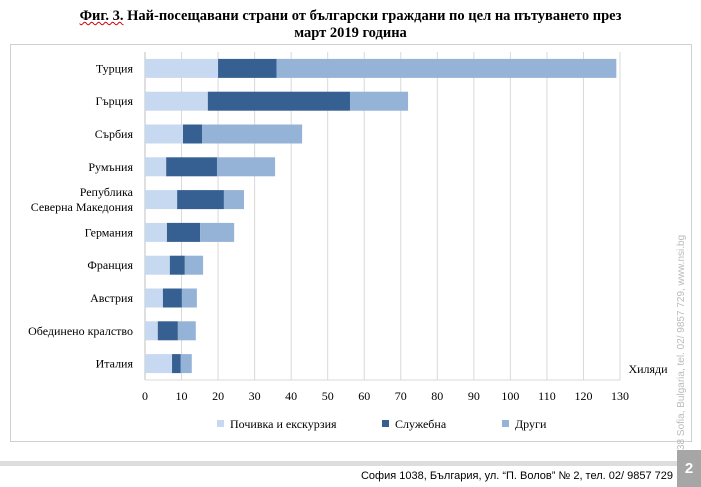 This screenshot has height=487, width=701. Describe the element at coordinates (107, 192) in the screenshot. I see `category-label: Република` at that location.